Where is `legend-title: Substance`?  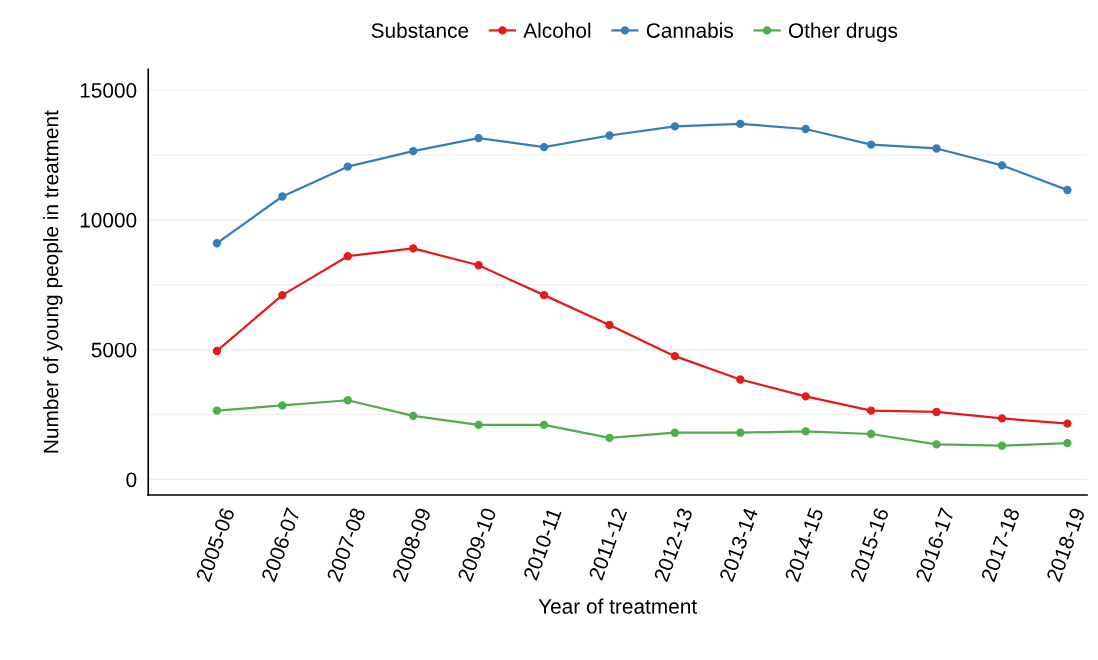
legend-title: Substance is located at coordinates (420, 30).